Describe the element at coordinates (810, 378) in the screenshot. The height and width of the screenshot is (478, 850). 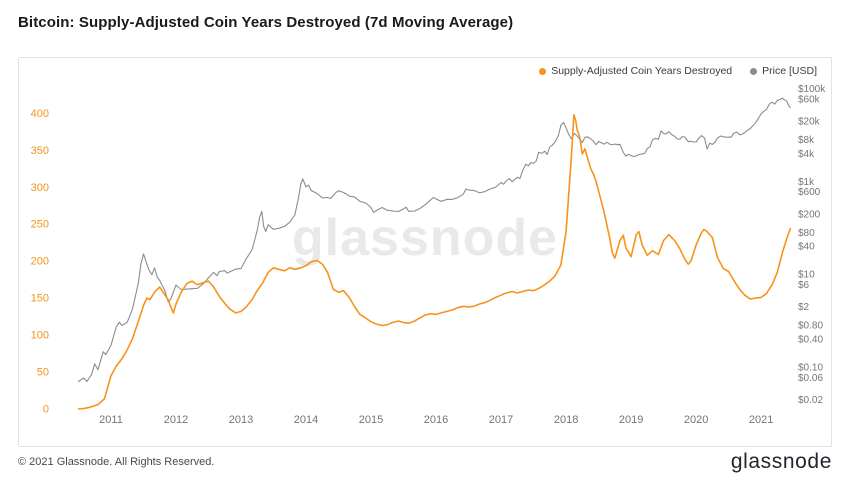
I see `right-axis-tick-label: $0.06` at that location.